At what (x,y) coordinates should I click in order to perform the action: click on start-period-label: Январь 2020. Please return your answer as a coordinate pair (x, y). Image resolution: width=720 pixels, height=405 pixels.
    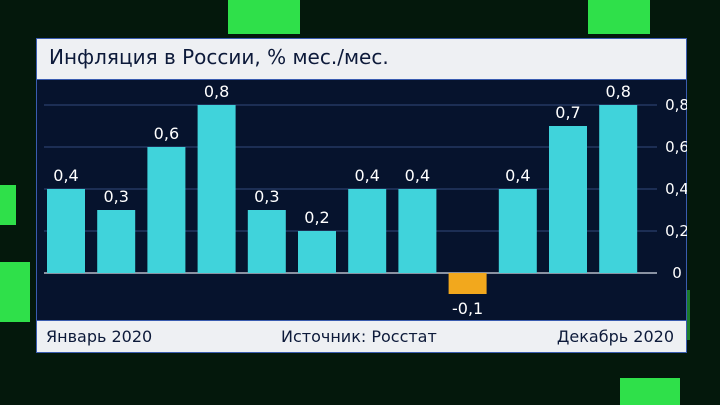
    Looking at the image, I should click on (99, 336).